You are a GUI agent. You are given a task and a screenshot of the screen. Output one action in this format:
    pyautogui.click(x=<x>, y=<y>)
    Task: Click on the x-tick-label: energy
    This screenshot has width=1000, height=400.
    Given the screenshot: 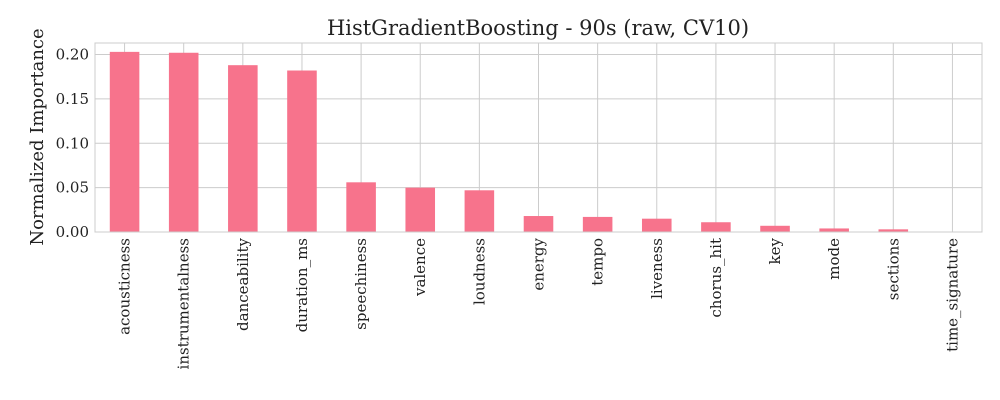 What is the action you would take?
    pyautogui.click(x=539, y=263)
    